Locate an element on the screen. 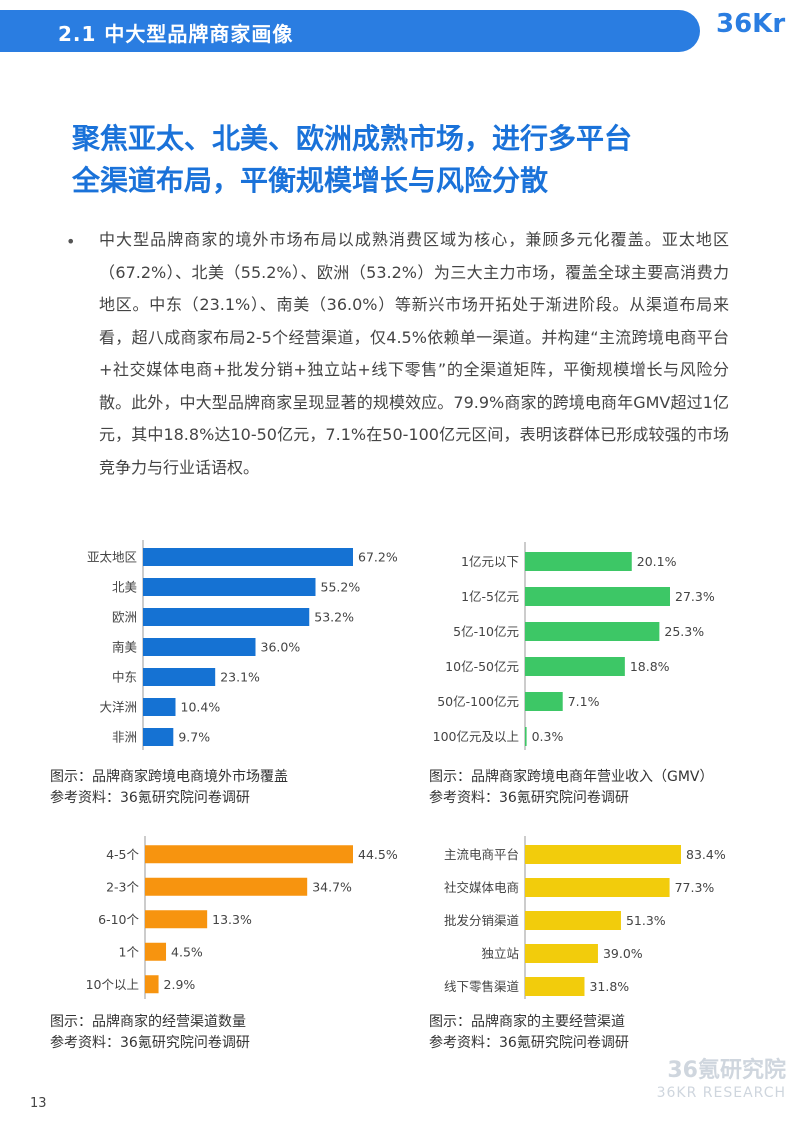 This screenshot has width=794, height=1123. category-label: 欧洲 is located at coordinates (124, 617).